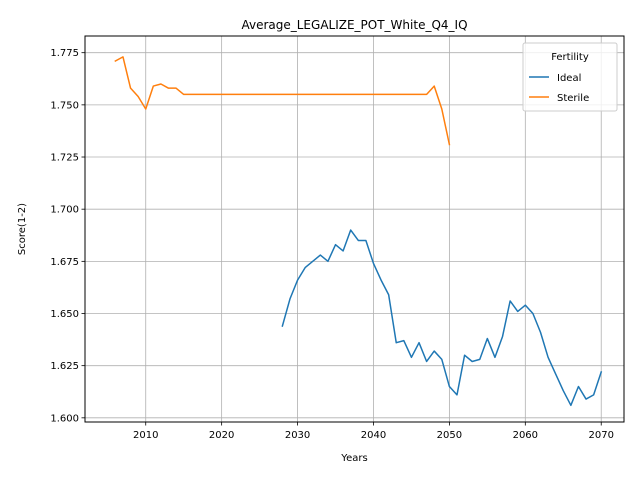 The width and height of the screenshot is (640, 480). What do you see at coordinates (64, 105) in the screenshot?
I see `y-tick-label: 1.750` at bounding box center [64, 105].